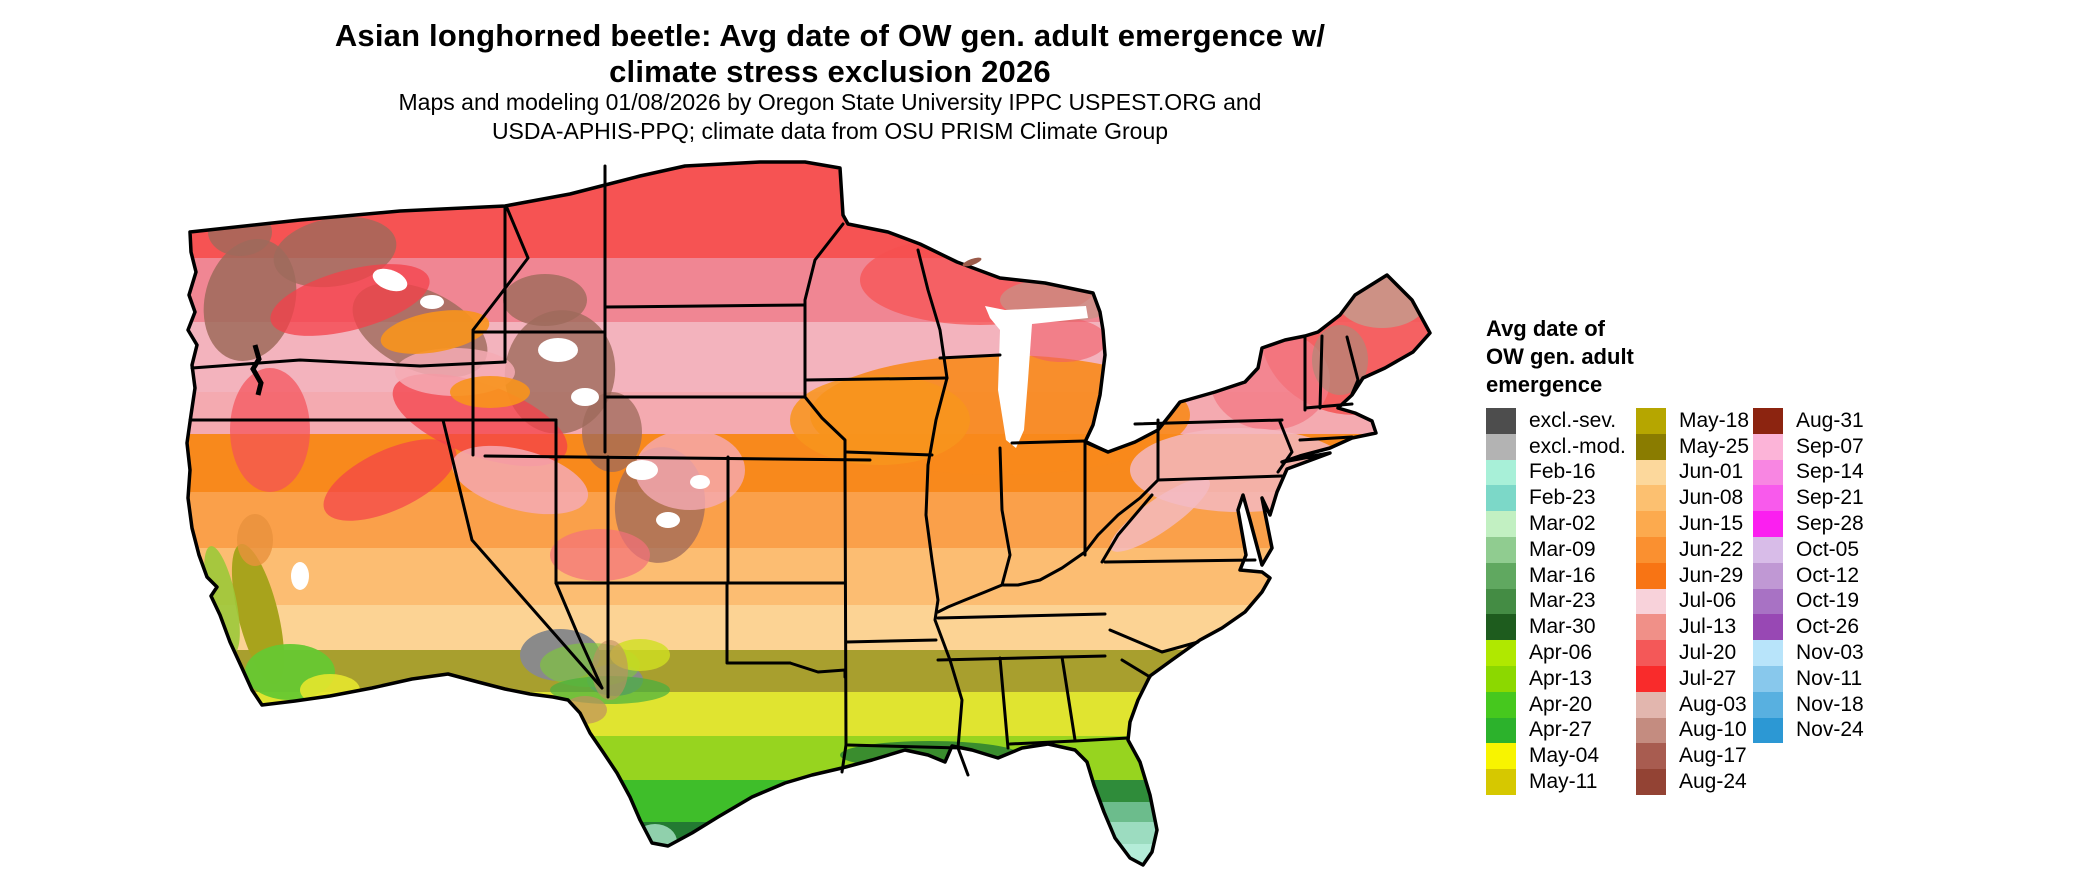 The width and height of the screenshot is (2100, 892). I want to click on legend-entry-oct-05: Oct-05, so click(1823, 549).